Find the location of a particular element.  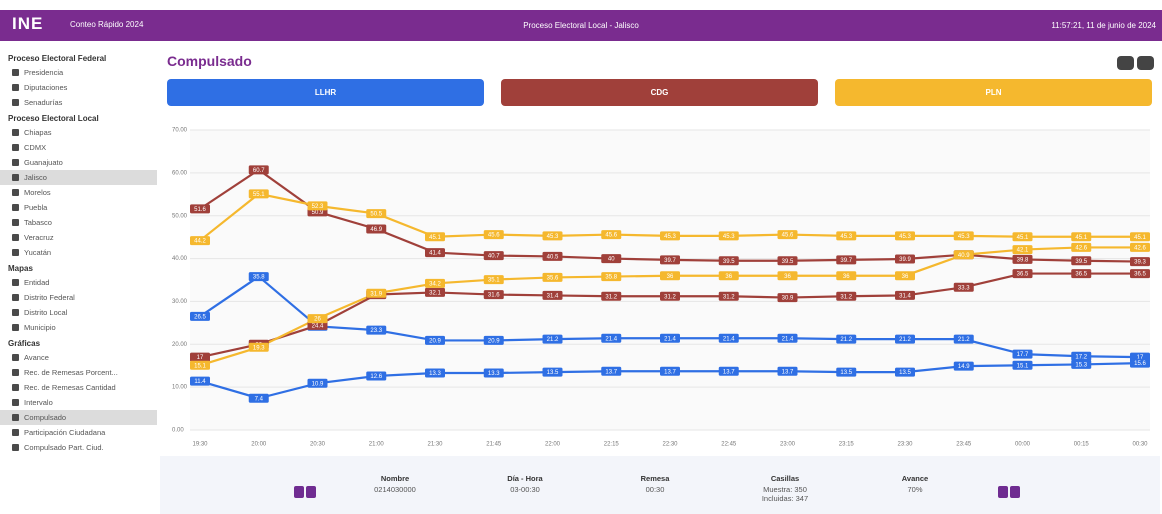

nav-item: Senadurías is located at coordinates (78, 102).